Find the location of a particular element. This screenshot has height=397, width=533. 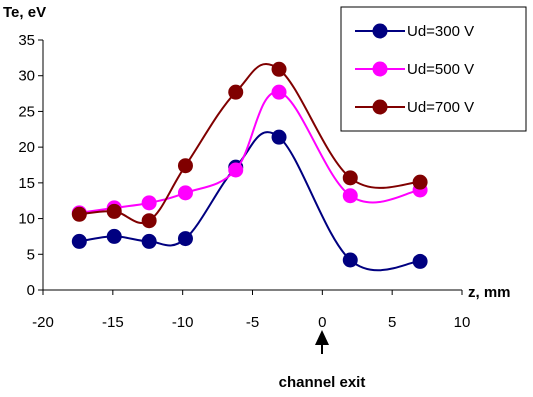

legend-item: Ud=700 V is located at coordinates (414, 107).